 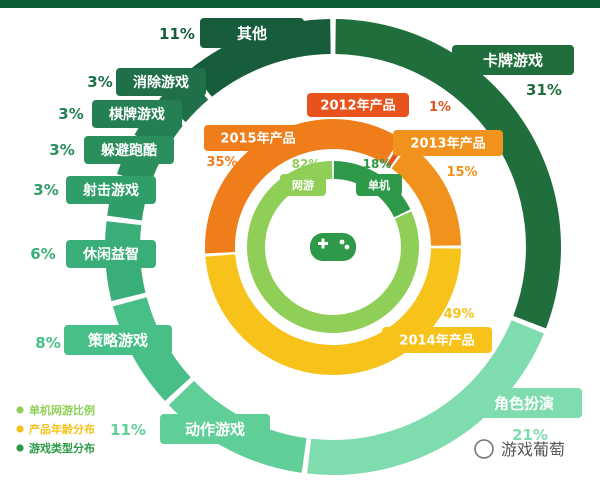 I want to click on outer-label-1-bg, so click(x=524, y=403).